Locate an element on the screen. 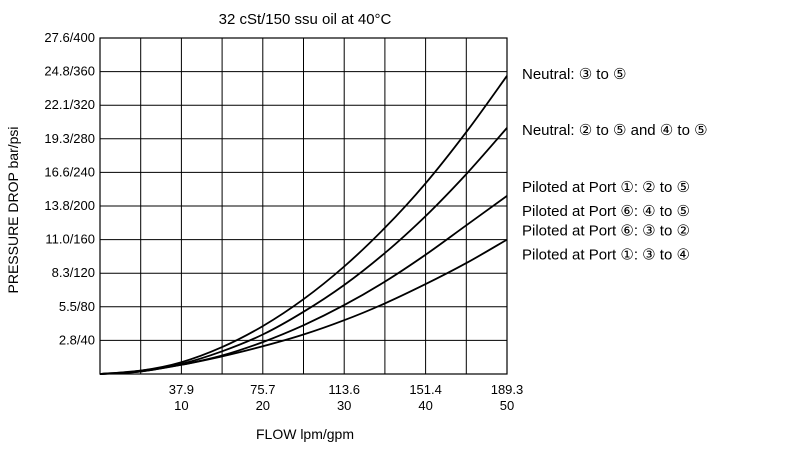  x-tick-label-gpm: 30 is located at coordinates (344, 405).